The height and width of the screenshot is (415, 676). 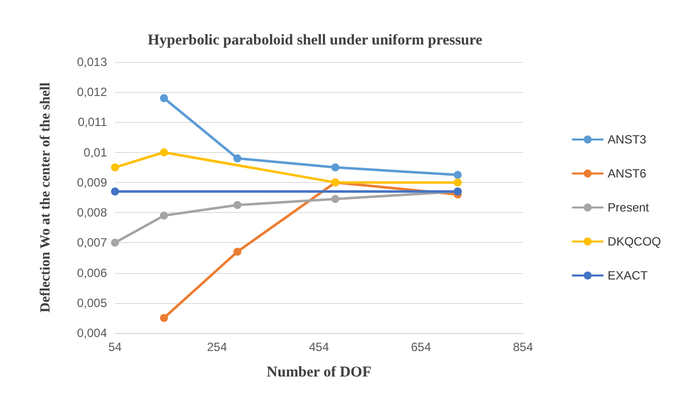 I want to click on chart-title: Hyperbolic paraboloid shell under uniform pressure, so click(x=315, y=40).